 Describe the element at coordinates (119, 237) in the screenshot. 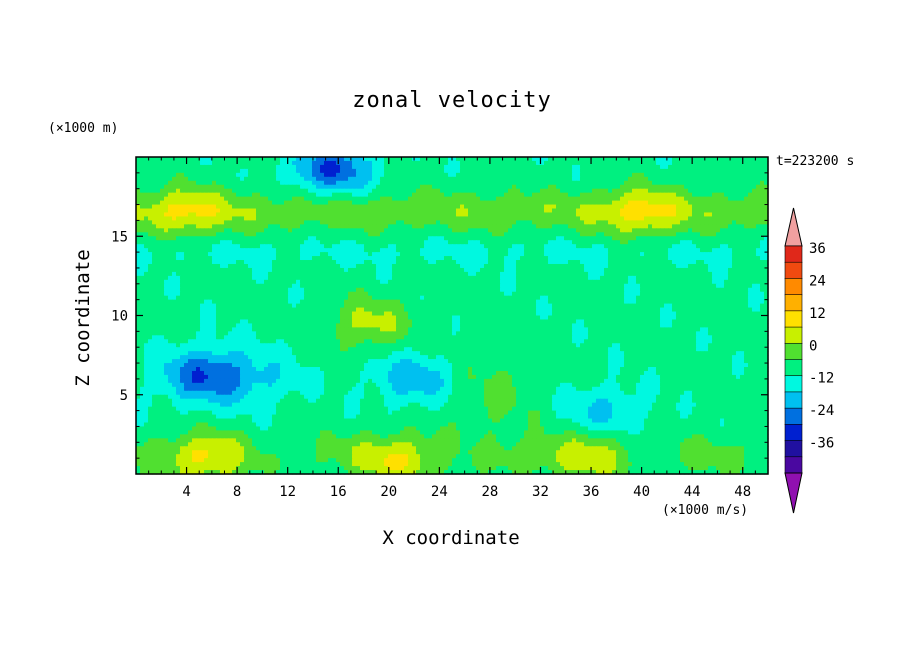

I see `y-tick-label: 15` at that location.